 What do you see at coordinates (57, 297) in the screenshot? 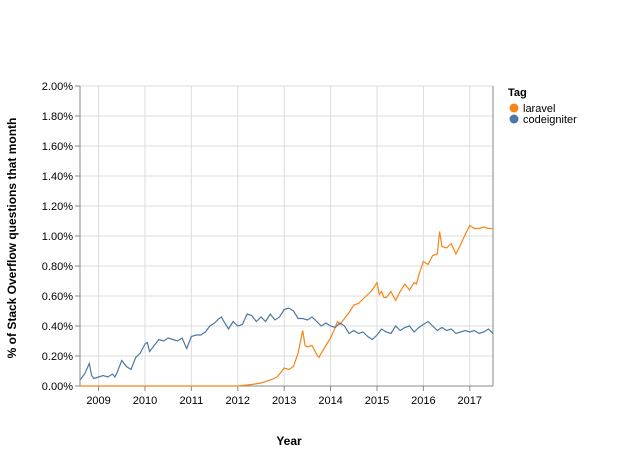
I see `y-tick-label: 0.60%` at bounding box center [57, 297].